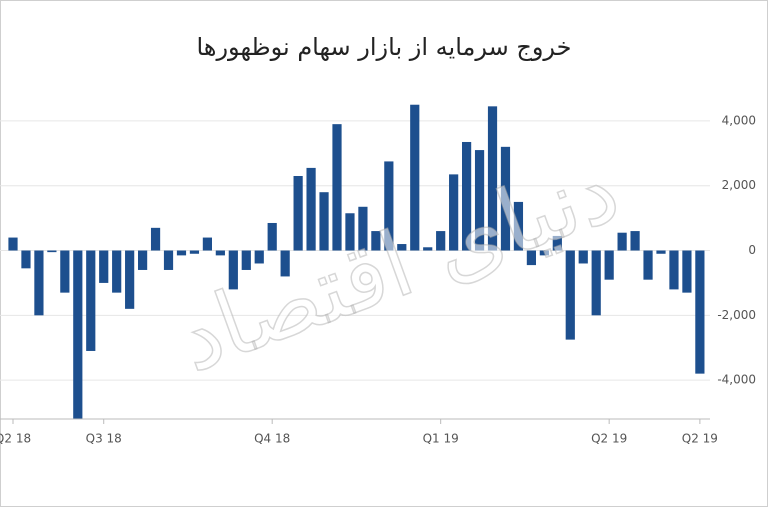 The height and width of the screenshot is (507, 768). I want to click on y-tick-label: -2,000, so click(736, 315).